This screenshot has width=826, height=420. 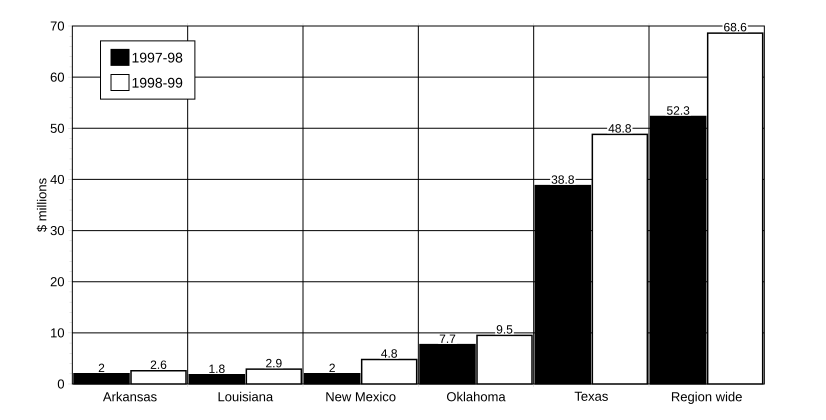 I want to click on y-tick-label: 40, so click(x=57, y=179).